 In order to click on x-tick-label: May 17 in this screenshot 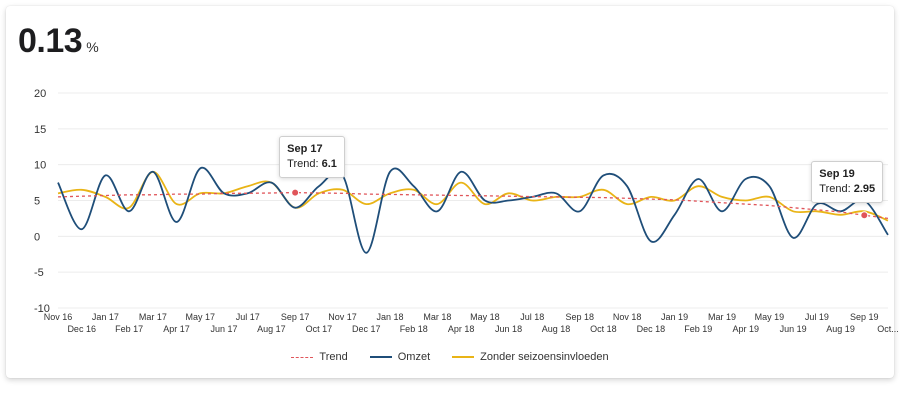, I will do `click(201, 317)`.